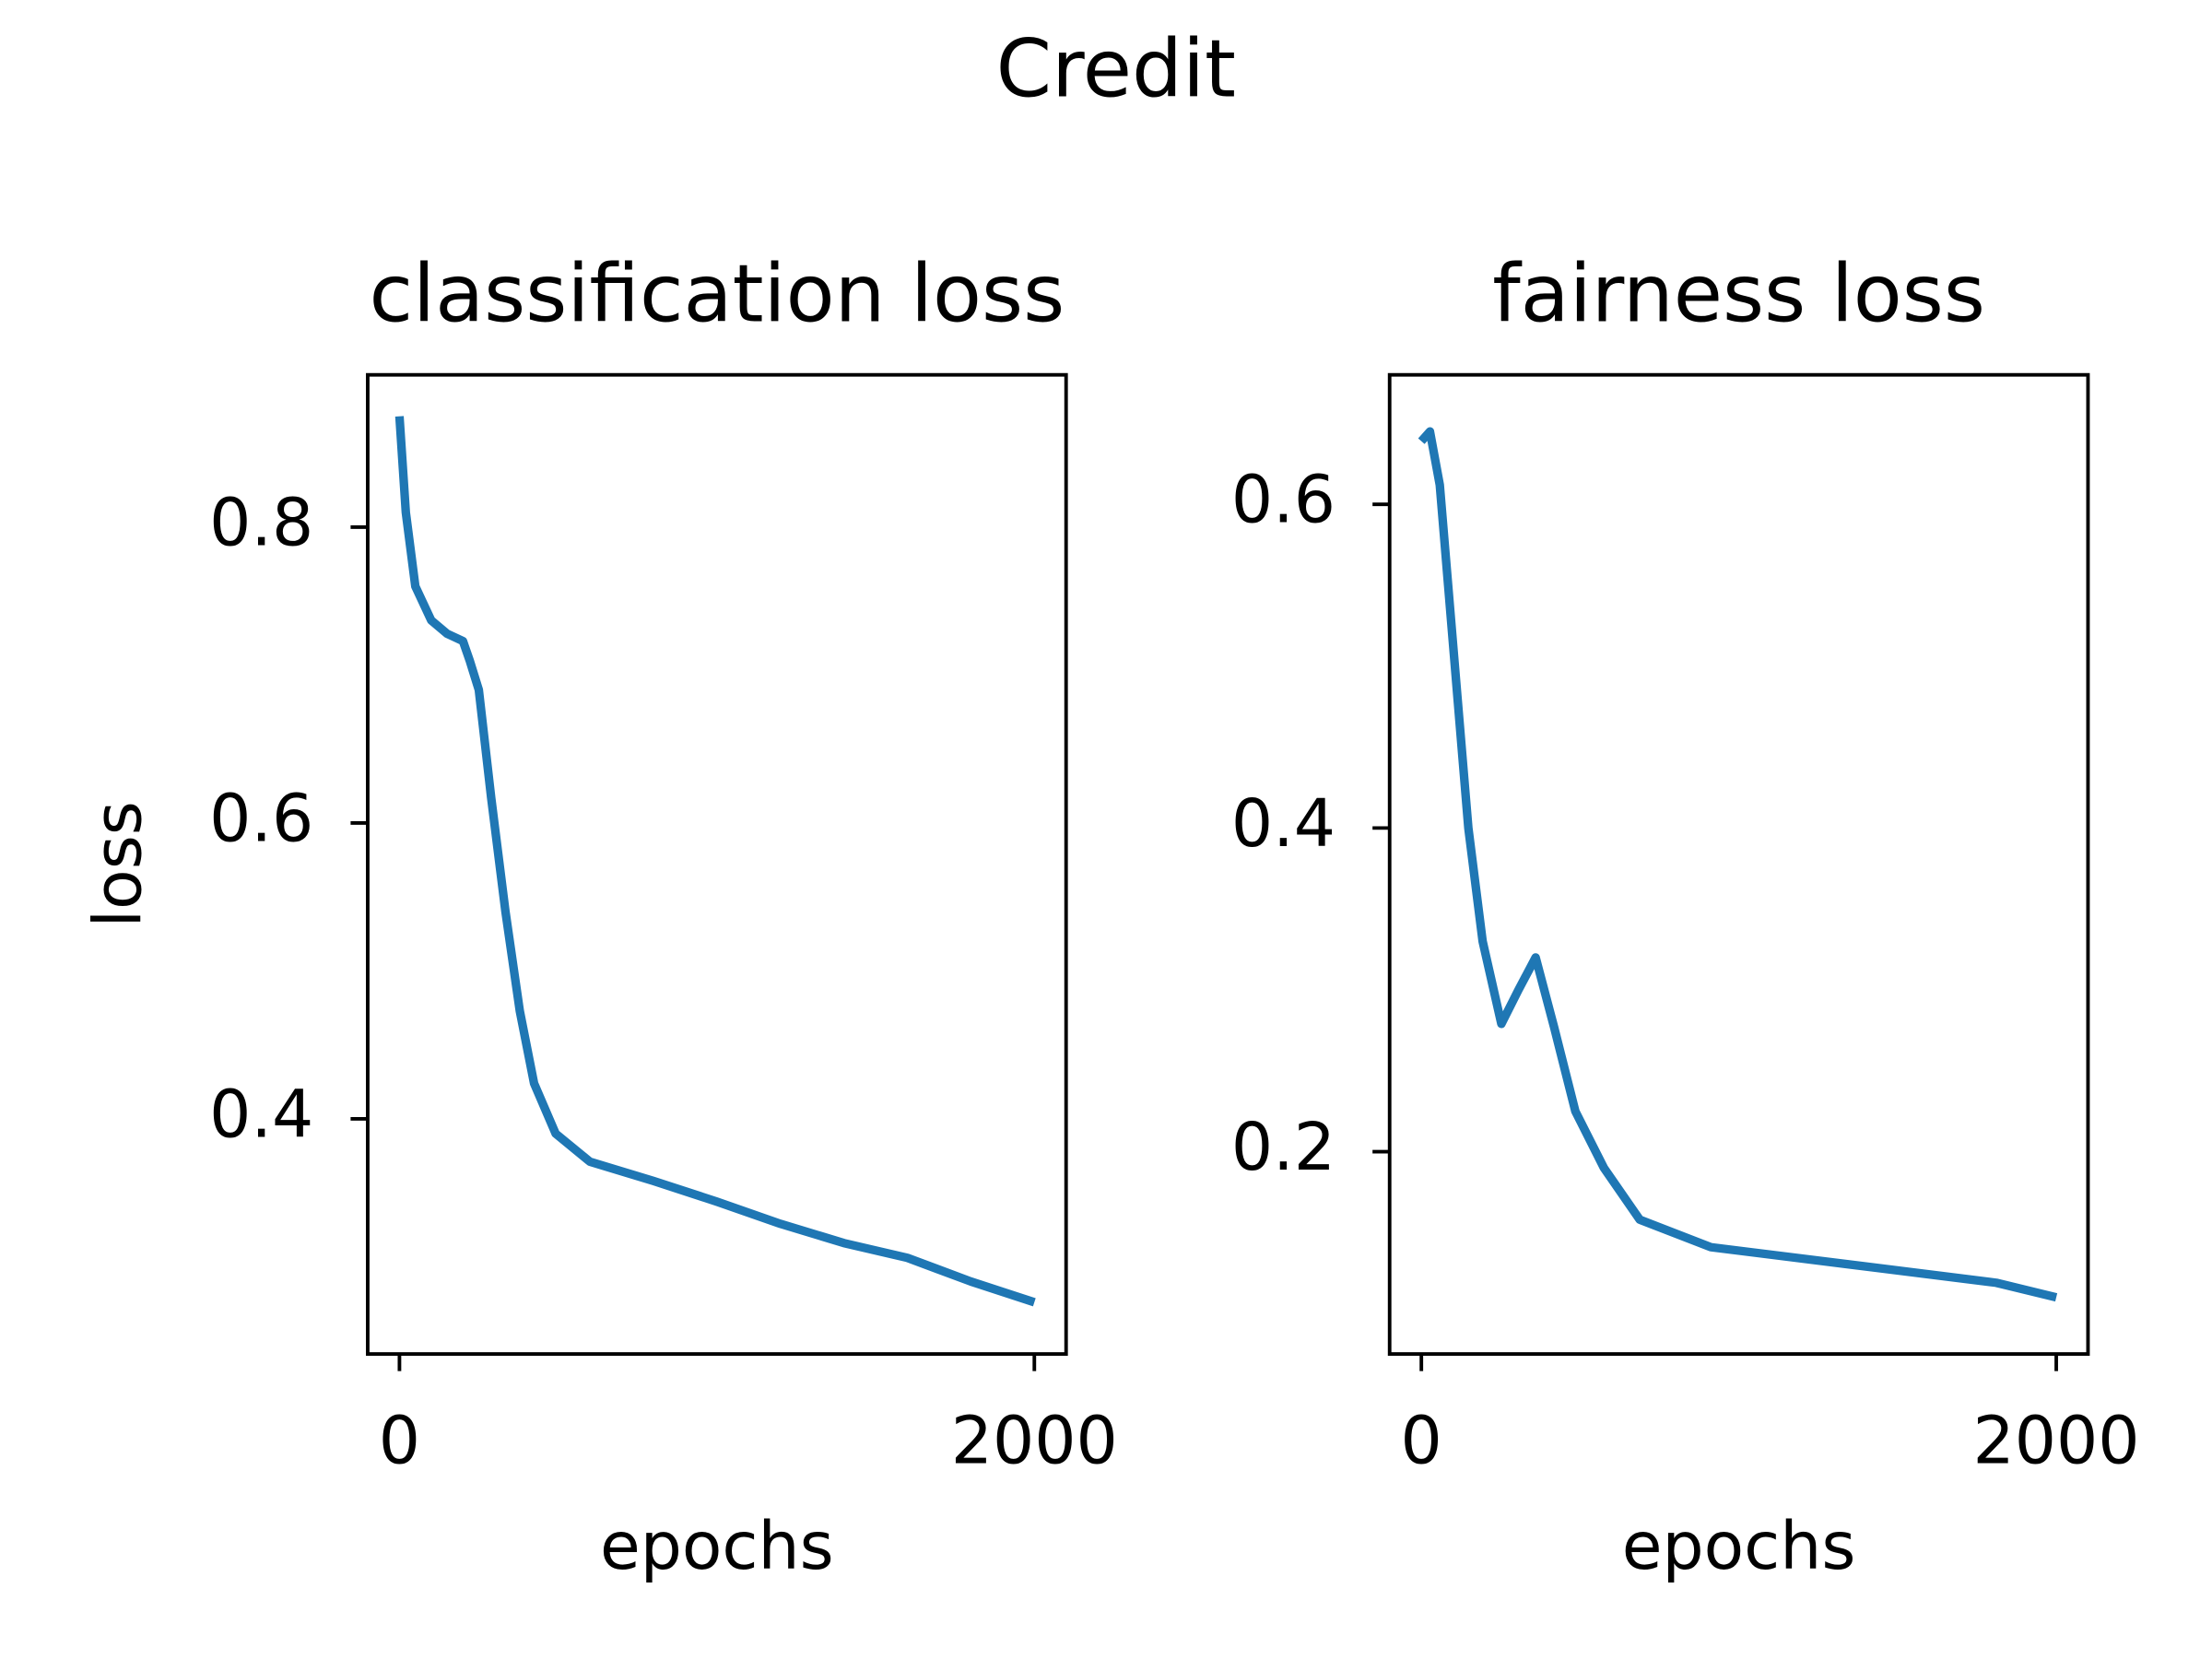  I want to click on chart-title: fairness loss, so click(1738, 295).